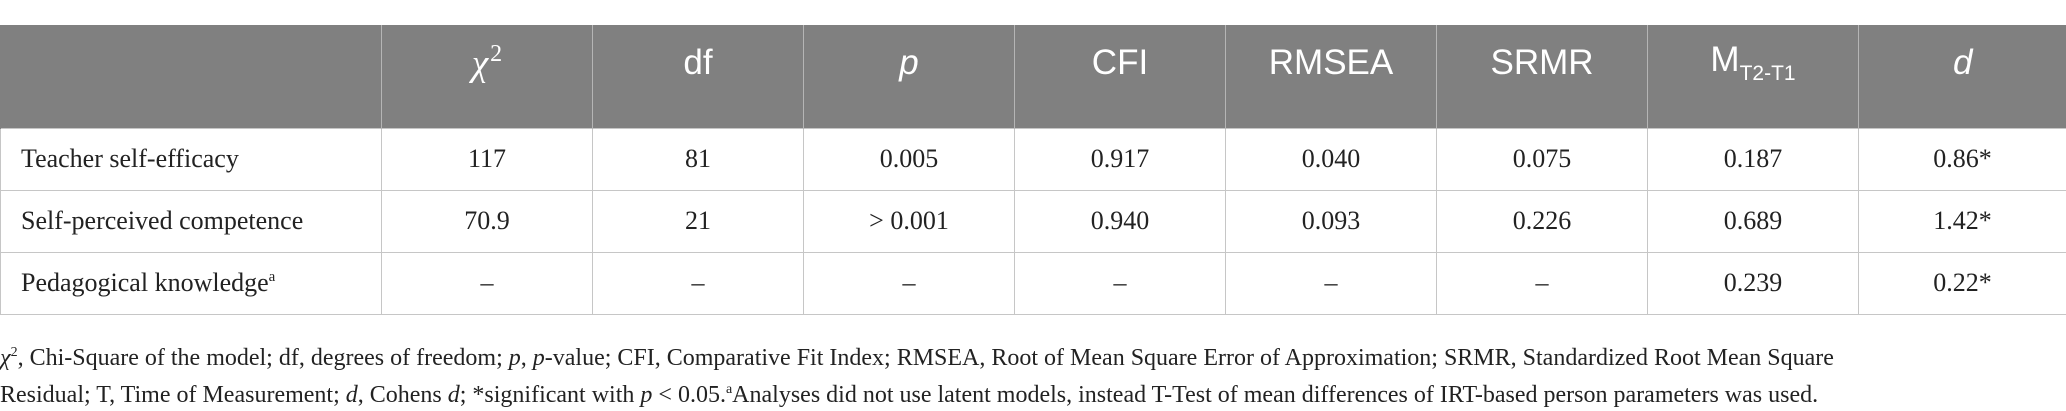  I want to click on cell-cfi: 0.917, so click(1120, 159).